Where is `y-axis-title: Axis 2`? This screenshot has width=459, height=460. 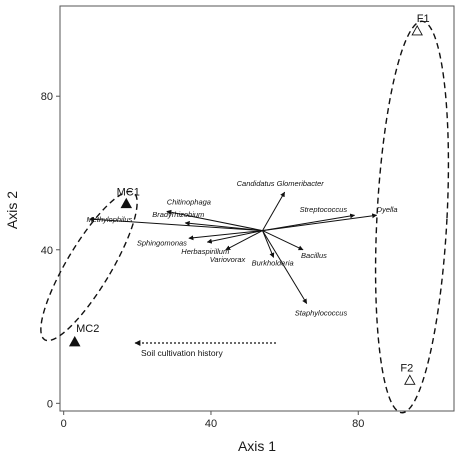 y-axis-title: Axis 2 is located at coordinates (12, 210).